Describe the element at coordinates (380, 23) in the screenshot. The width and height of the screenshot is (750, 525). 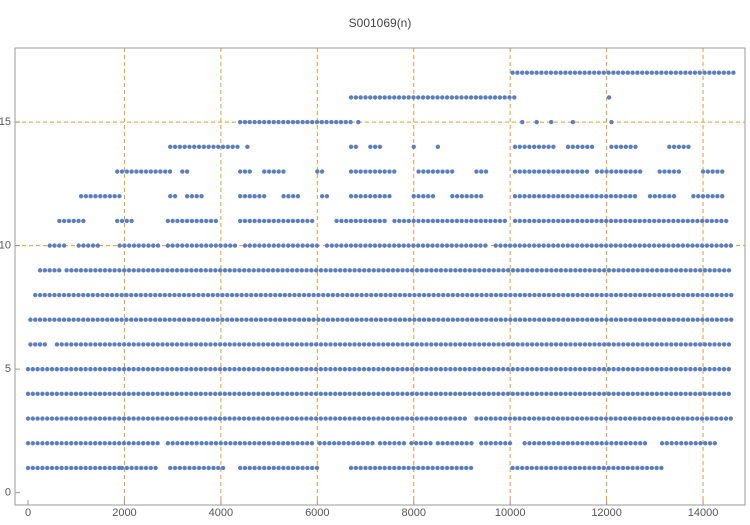
I see `chart-title: S001069(n)` at that location.